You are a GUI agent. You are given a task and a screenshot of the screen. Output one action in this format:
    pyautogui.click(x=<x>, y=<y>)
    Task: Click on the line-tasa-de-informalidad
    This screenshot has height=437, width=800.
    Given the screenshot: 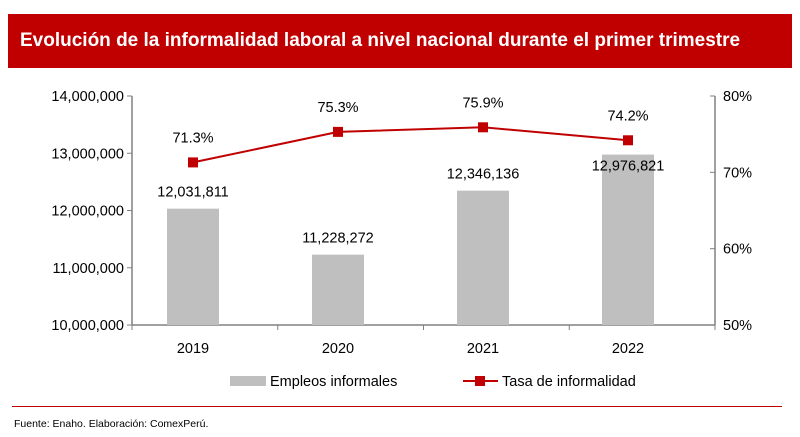 What is the action you would take?
    pyautogui.click(x=410, y=145)
    